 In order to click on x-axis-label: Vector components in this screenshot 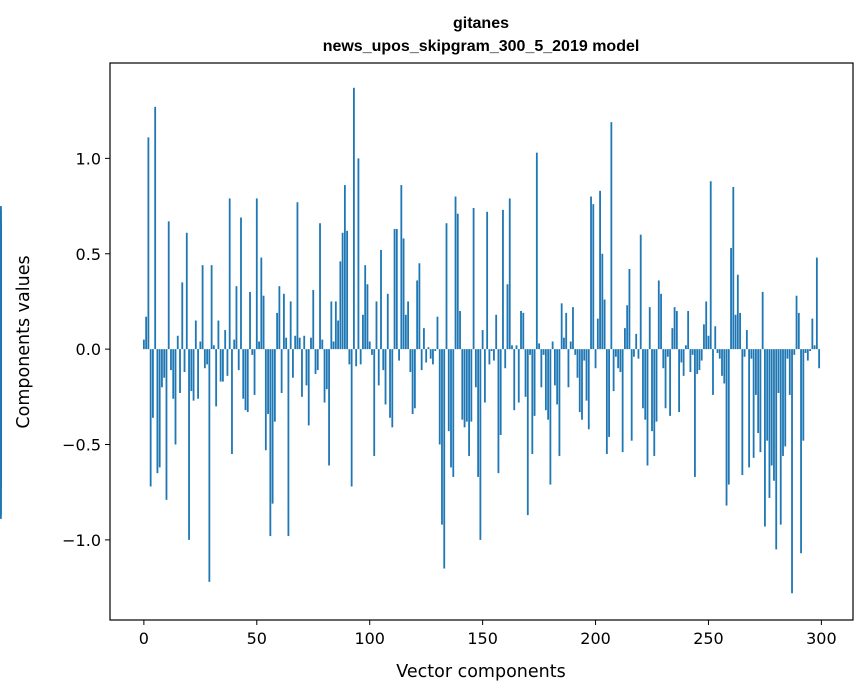, I will do `click(480, 672)`.